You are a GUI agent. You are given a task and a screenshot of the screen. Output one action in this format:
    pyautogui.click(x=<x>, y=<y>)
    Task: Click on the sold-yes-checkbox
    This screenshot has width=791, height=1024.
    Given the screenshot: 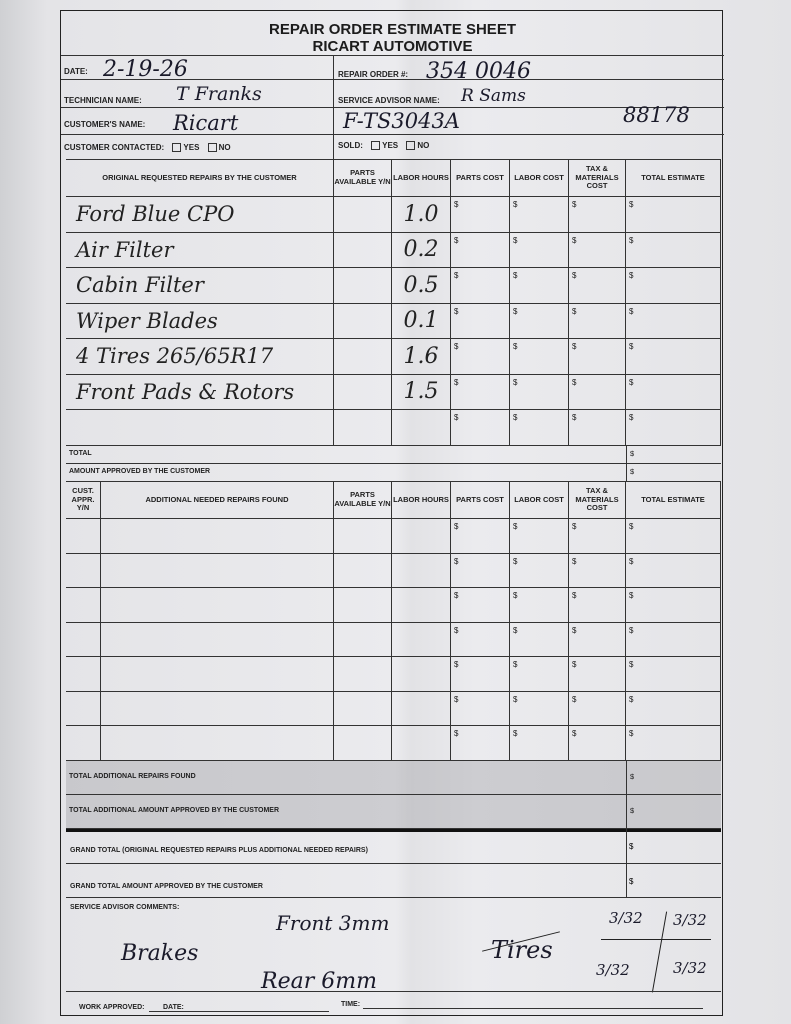 What is the action you would take?
    pyautogui.click(x=376, y=146)
    